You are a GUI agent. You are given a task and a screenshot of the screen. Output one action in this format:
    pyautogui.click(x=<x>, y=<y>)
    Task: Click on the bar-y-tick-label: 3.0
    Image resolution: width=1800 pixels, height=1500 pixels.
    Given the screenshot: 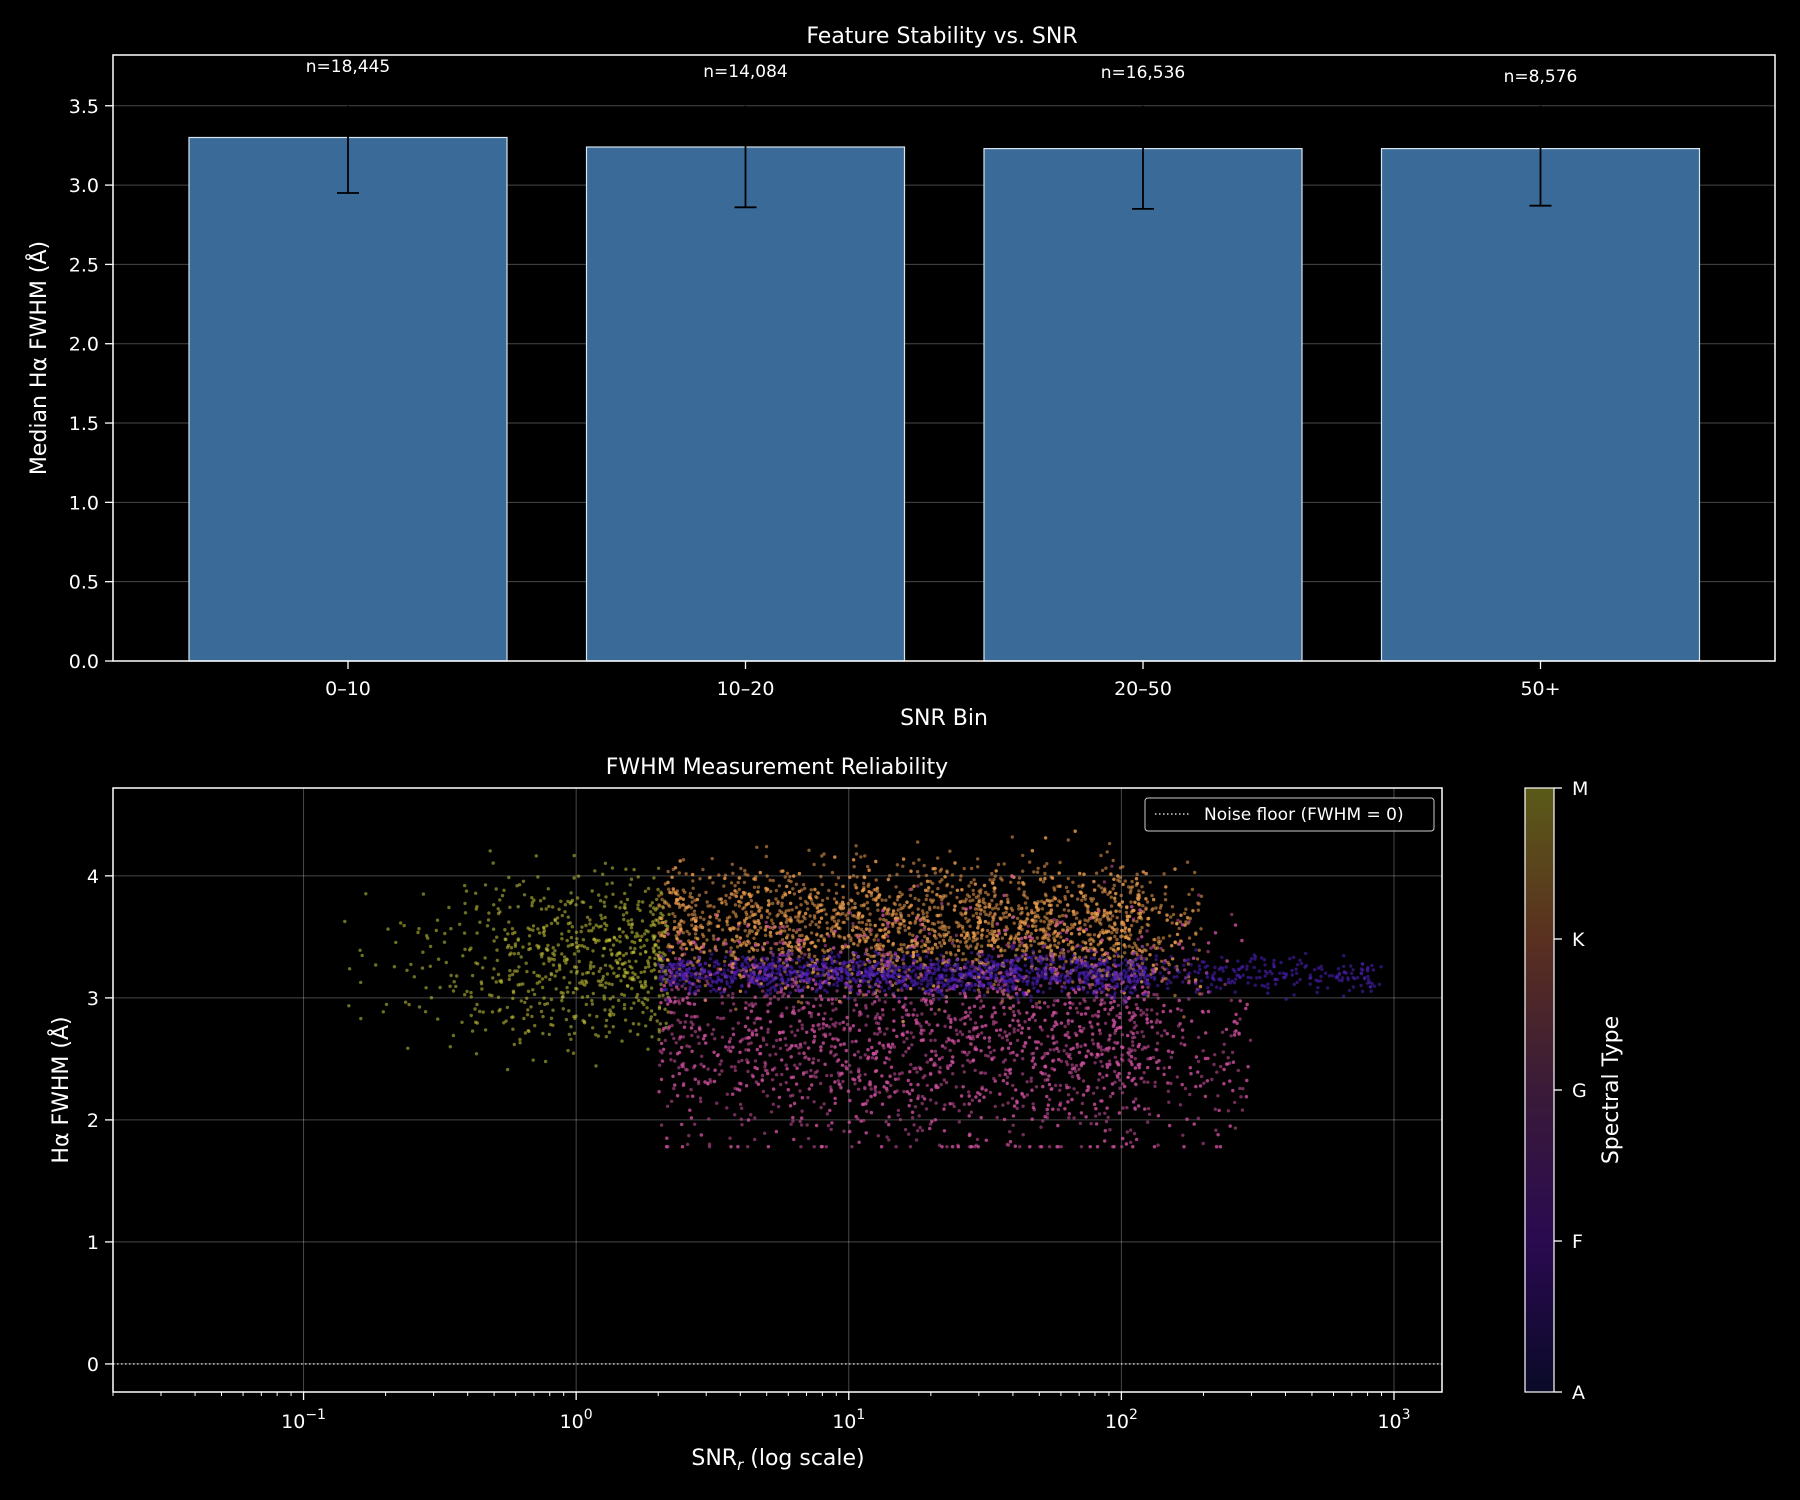 What is the action you would take?
    pyautogui.click(x=84, y=186)
    